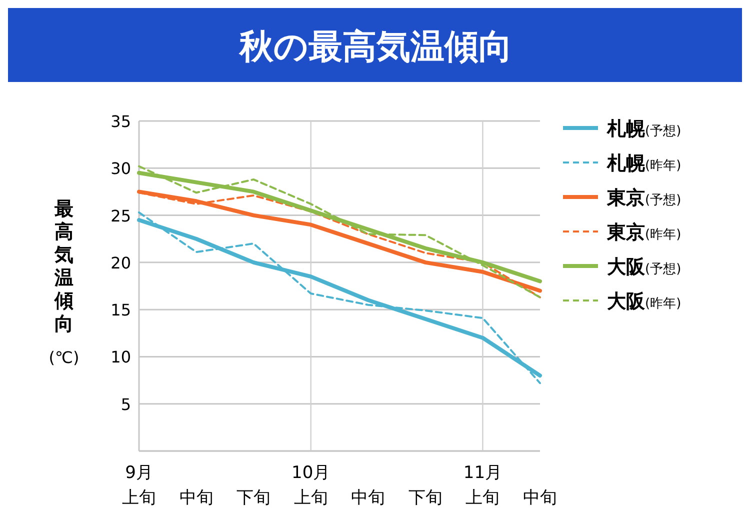 The width and height of the screenshot is (752, 522). Describe the element at coordinates (375, 47) in the screenshot. I see `chart-title: 秋の最高気温傾向` at that location.